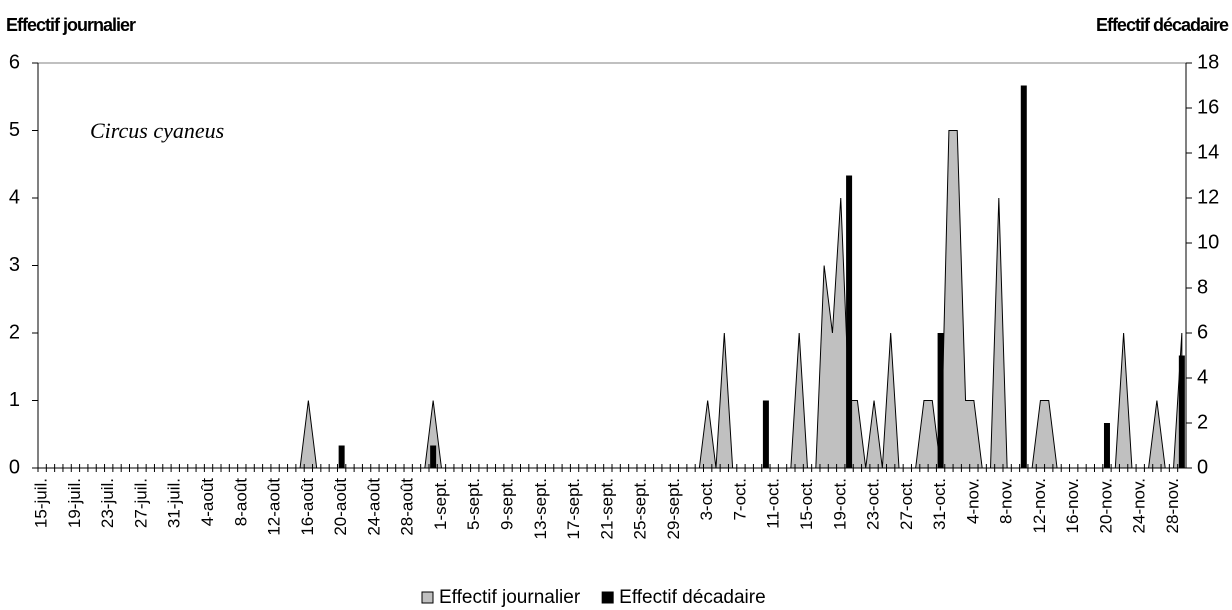  I want to click on x-tick-label: 20-août, so click(340, 507).